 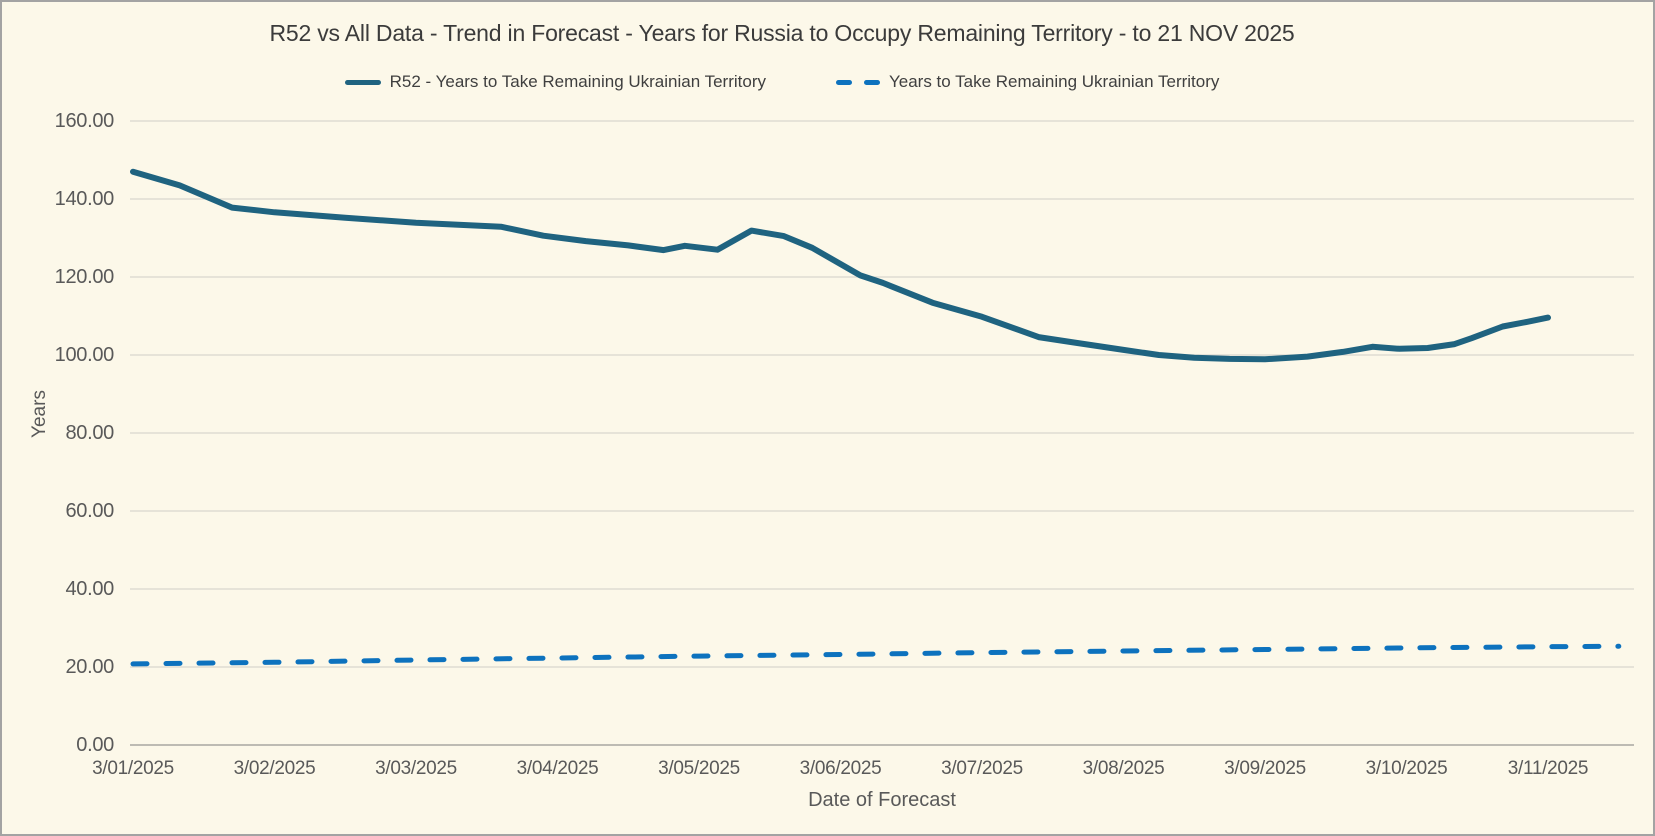 What do you see at coordinates (84, 277) in the screenshot?
I see `y-axis-label: 120.00` at bounding box center [84, 277].